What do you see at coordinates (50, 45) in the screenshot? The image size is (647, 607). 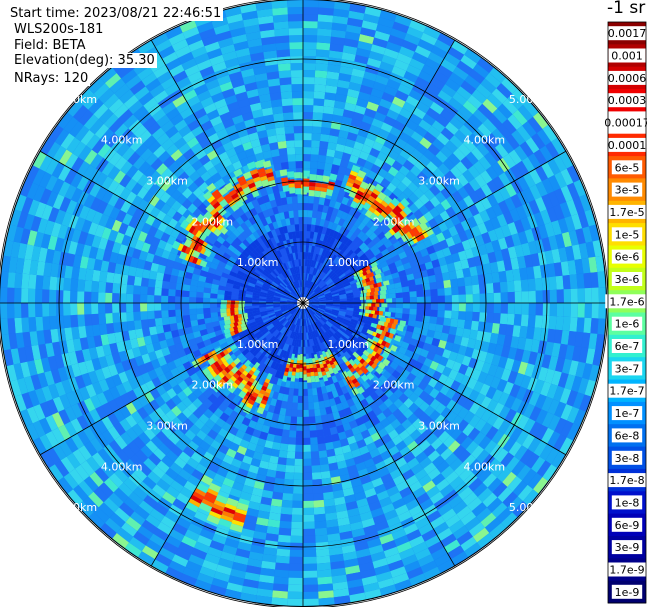 I see `field-label: Field: BETA` at bounding box center [50, 45].